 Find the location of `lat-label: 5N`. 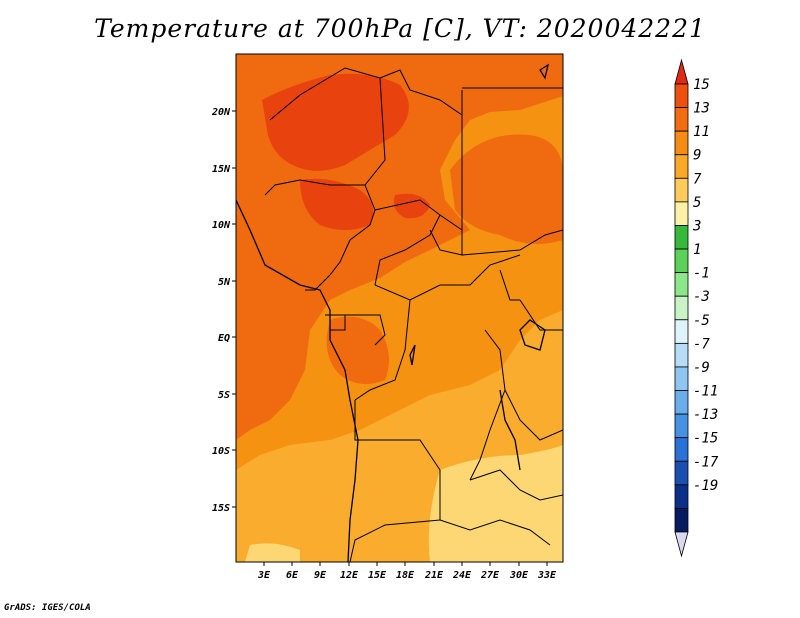

lat-label: 5N is located at coordinates (224, 282).